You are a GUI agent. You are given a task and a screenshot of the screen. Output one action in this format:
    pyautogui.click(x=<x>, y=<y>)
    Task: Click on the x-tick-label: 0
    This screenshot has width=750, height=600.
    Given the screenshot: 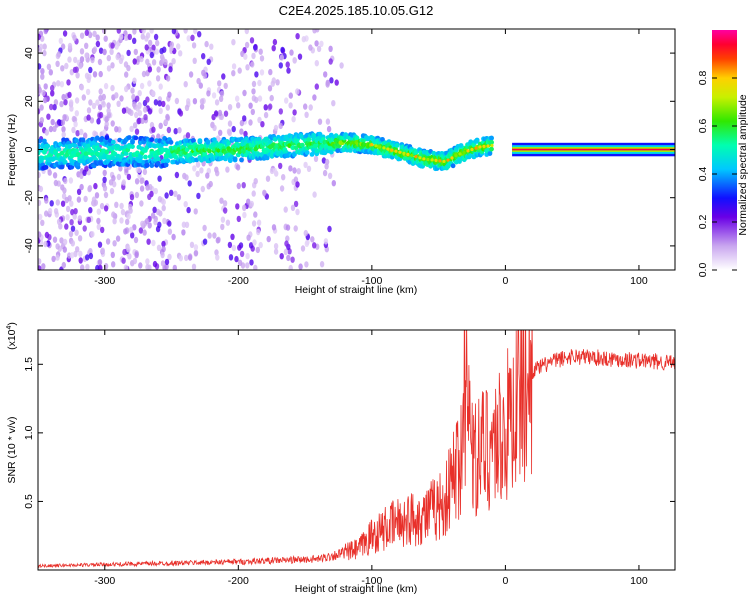 What is the action you would take?
    pyautogui.click(x=505, y=281)
    